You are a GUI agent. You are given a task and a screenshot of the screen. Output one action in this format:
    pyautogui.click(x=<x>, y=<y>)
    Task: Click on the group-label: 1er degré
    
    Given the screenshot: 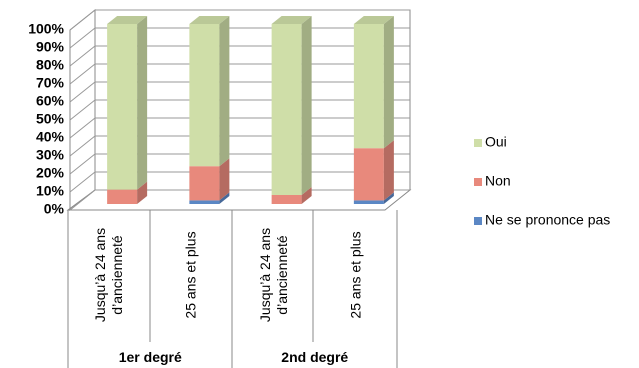 What is the action you would take?
    pyautogui.click(x=150, y=357)
    